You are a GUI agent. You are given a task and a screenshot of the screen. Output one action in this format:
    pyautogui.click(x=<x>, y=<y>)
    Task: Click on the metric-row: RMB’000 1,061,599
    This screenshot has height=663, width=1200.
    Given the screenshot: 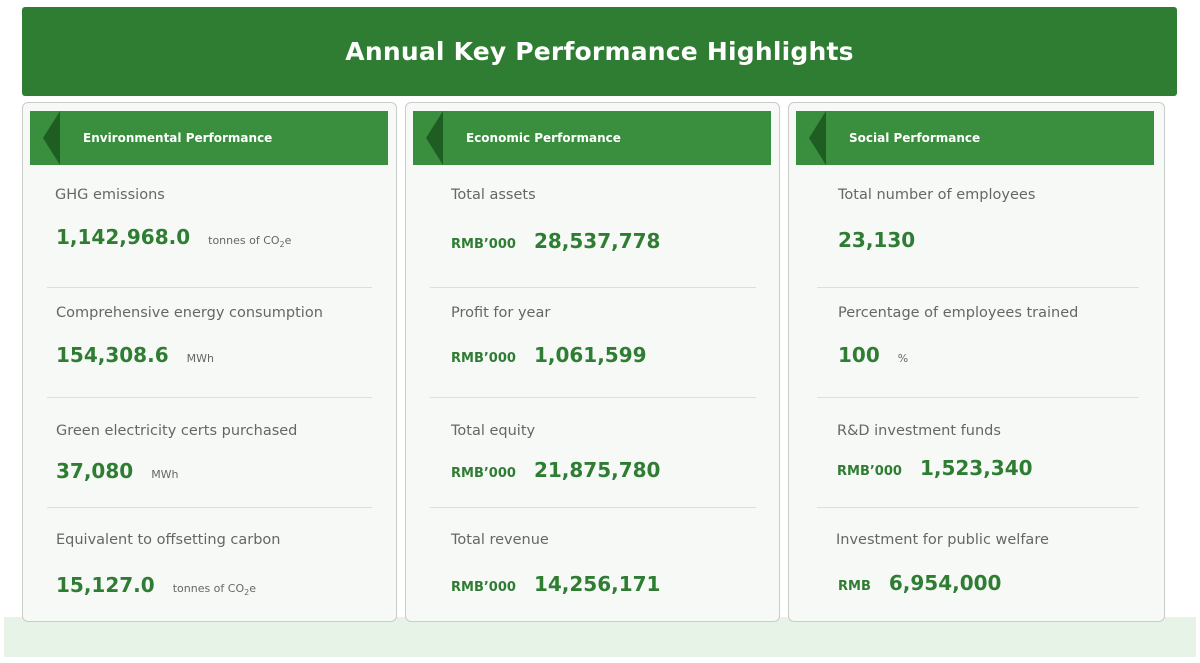 What is the action you would take?
    pyautogui.click(x=549, y=355)
    